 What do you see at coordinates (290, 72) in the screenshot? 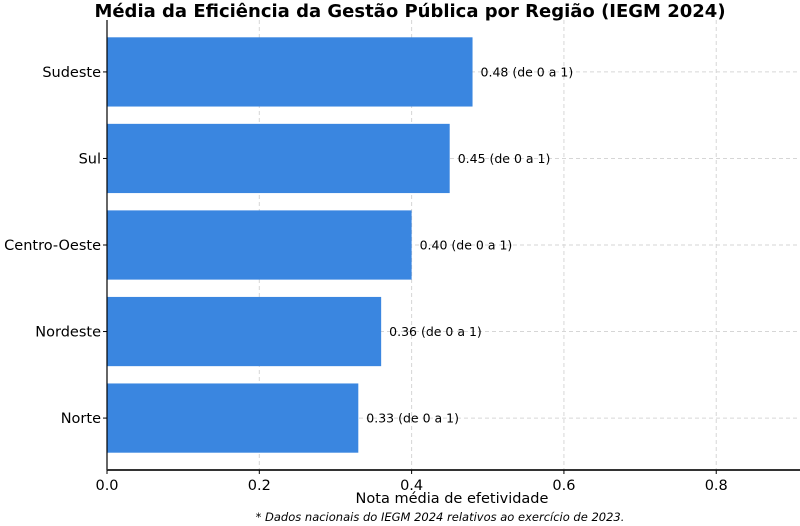
I see `bar-sudeste` at bounding box center [290, 72].